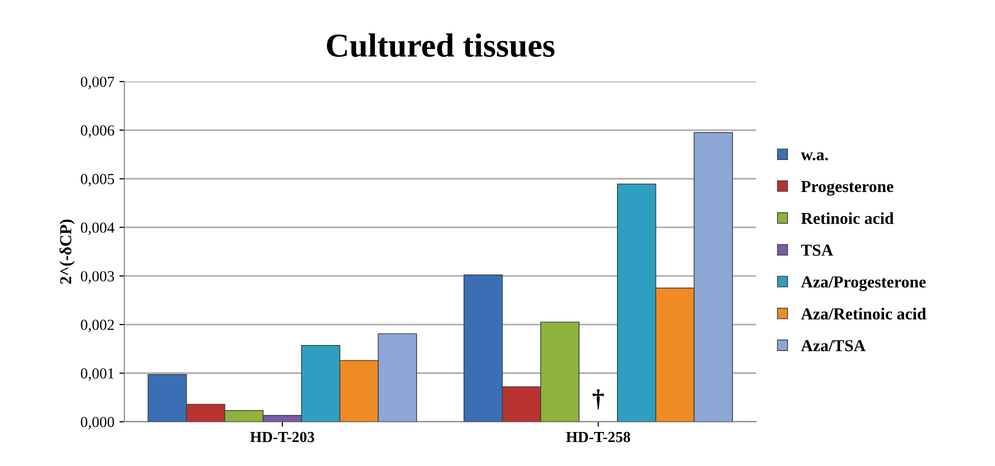 This screenshot has height=466, width=995. Describe the element at coordinates (97, 277) in the screenshot. I see `y-tick-label: 0,003` at that location.